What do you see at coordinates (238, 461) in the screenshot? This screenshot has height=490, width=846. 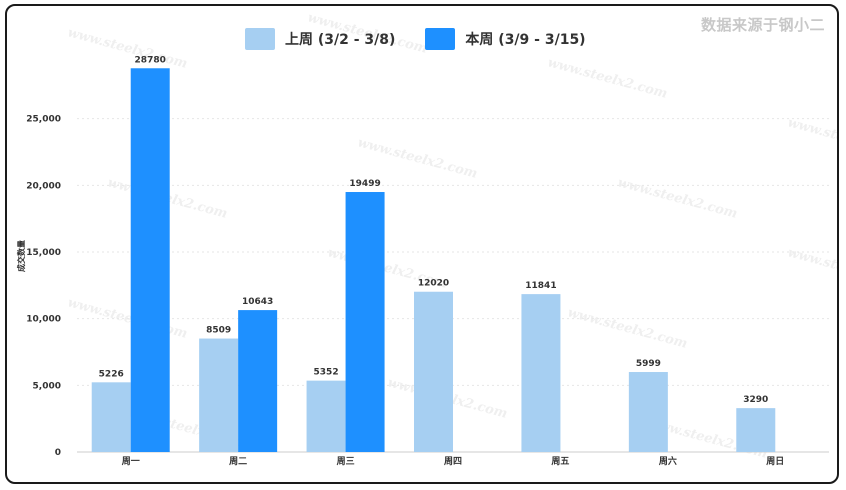 I see `x-tick-label: 周二` at bounding box center [238, 461].